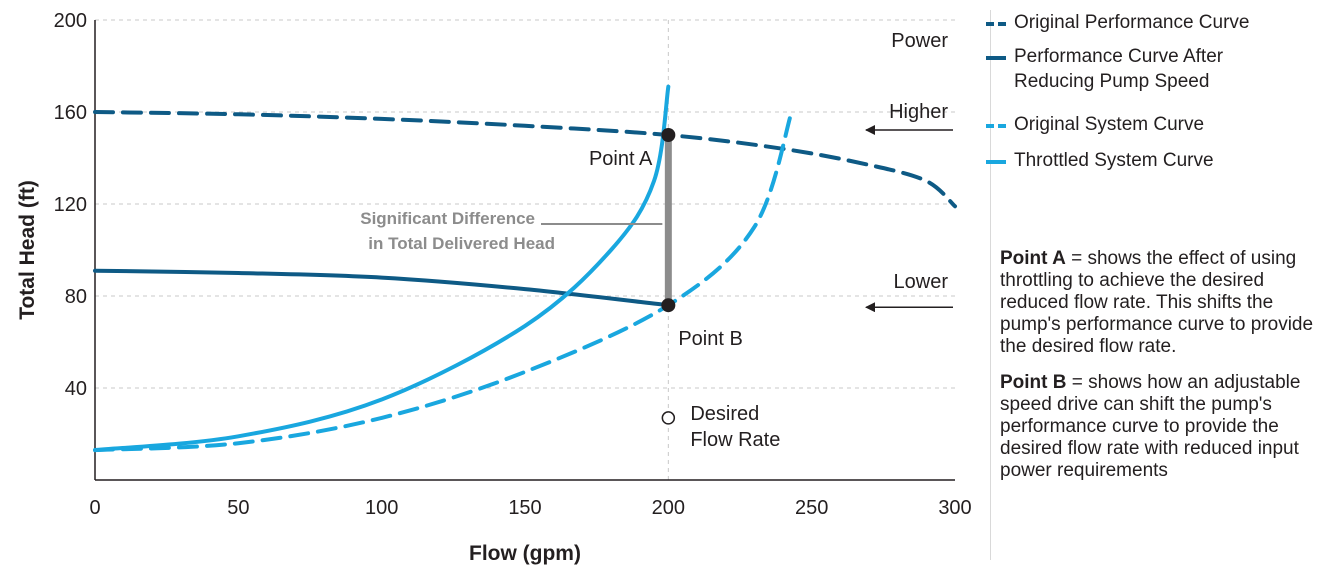  I want to click on x-tick-label: 150, so click(524, 508).